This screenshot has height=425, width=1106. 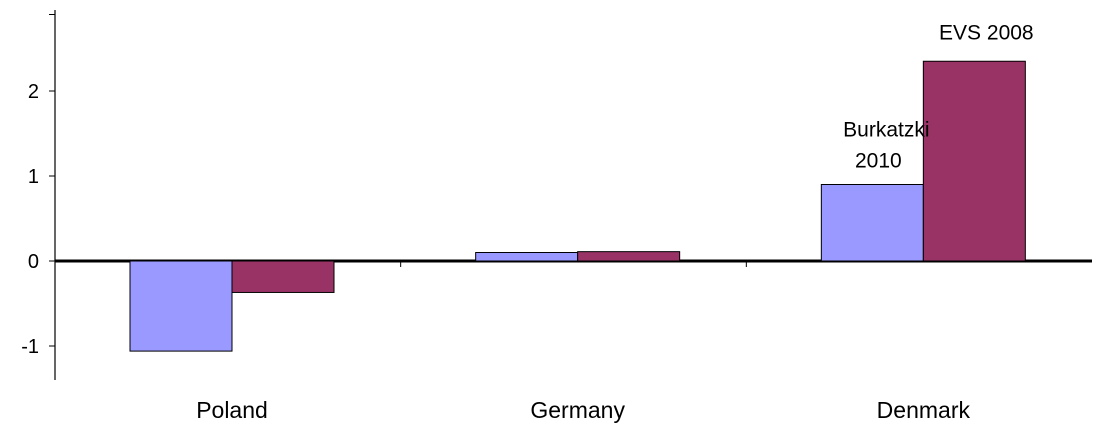 What do you see at coordinates (924, 410) in the screenshot?
I see `x-category-label: Denmark` at bounding box center [924, 410].